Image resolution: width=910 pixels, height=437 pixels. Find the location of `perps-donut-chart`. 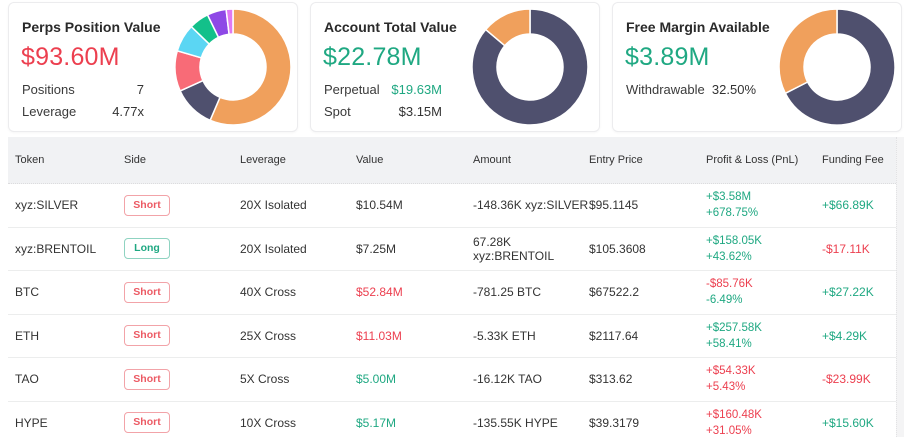

perps-donut-chart is located at coordinates (233, 67).